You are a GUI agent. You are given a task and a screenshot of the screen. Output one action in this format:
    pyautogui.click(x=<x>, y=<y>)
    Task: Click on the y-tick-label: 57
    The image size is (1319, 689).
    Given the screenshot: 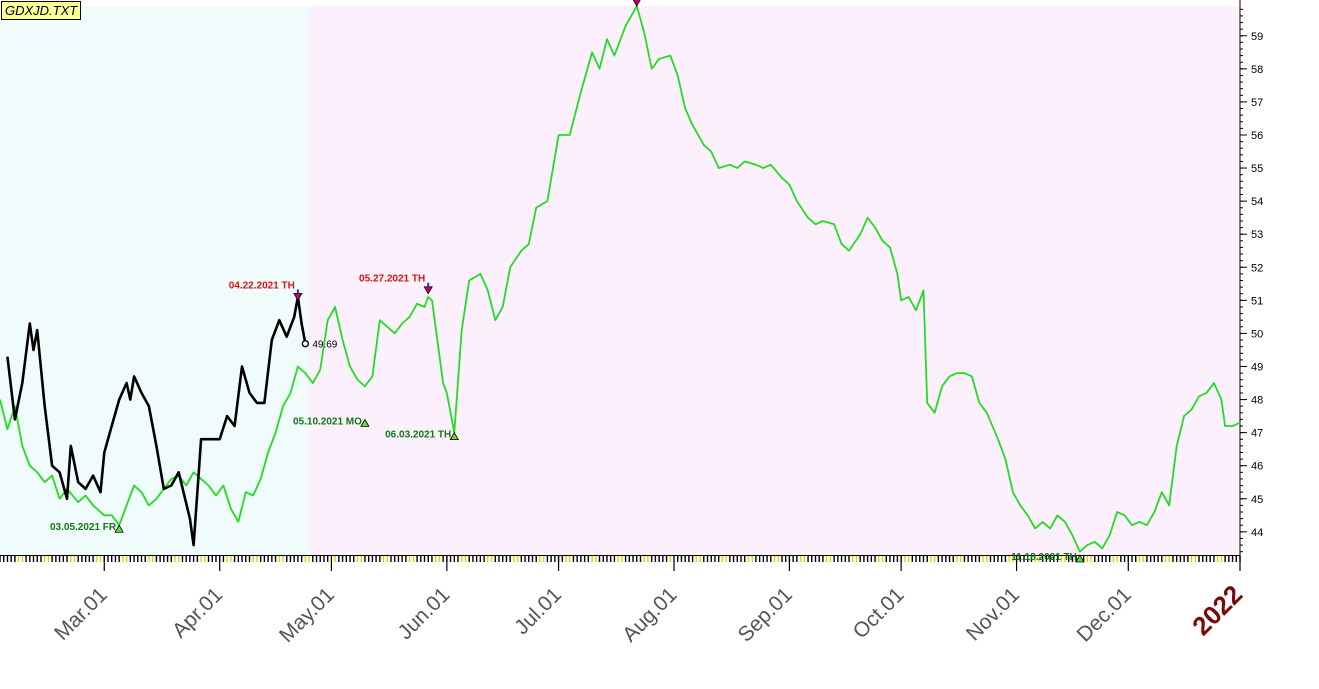 What is the action you would take?
    pyautogui.click(x=1257, y=103)
    